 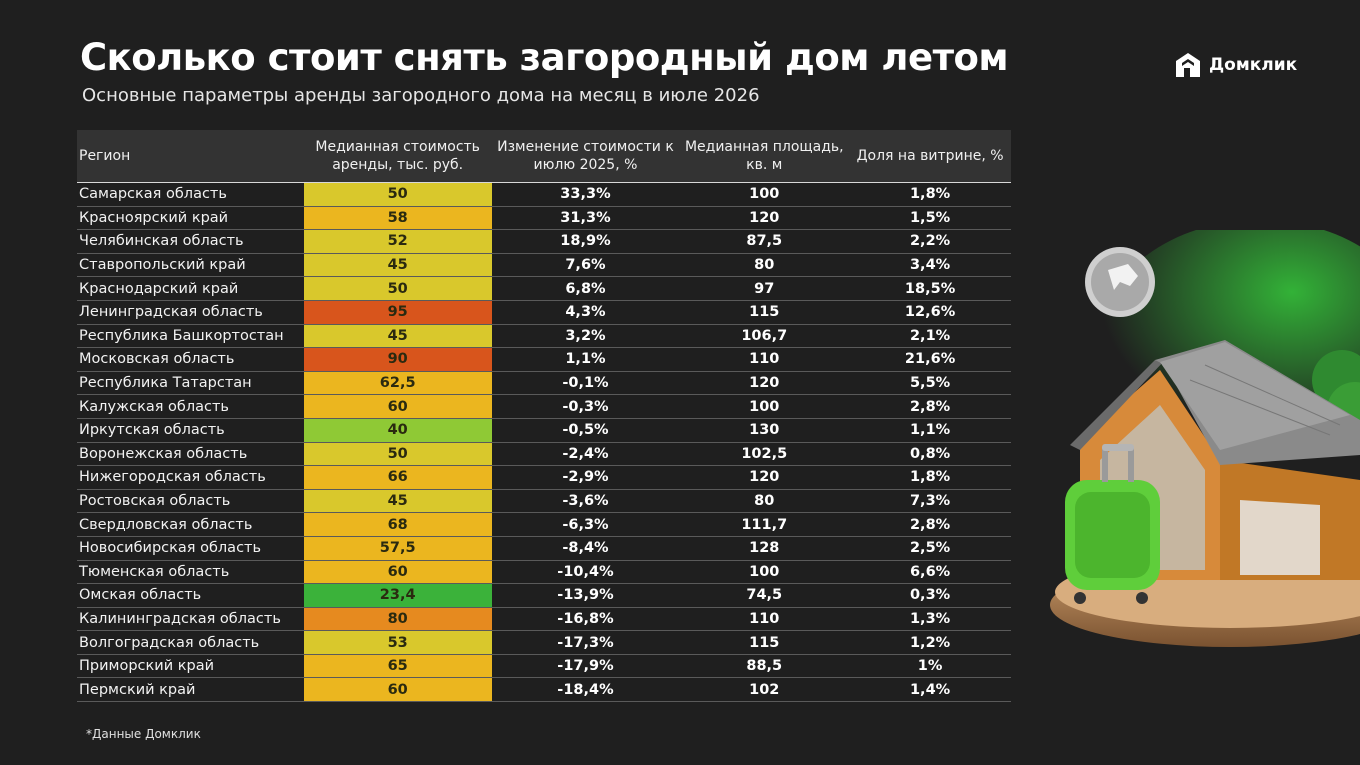 What do you see at coordinates (764, 666) in the screenshot?
I see `area-cell: 88,5` at bounding box center [764, 666].